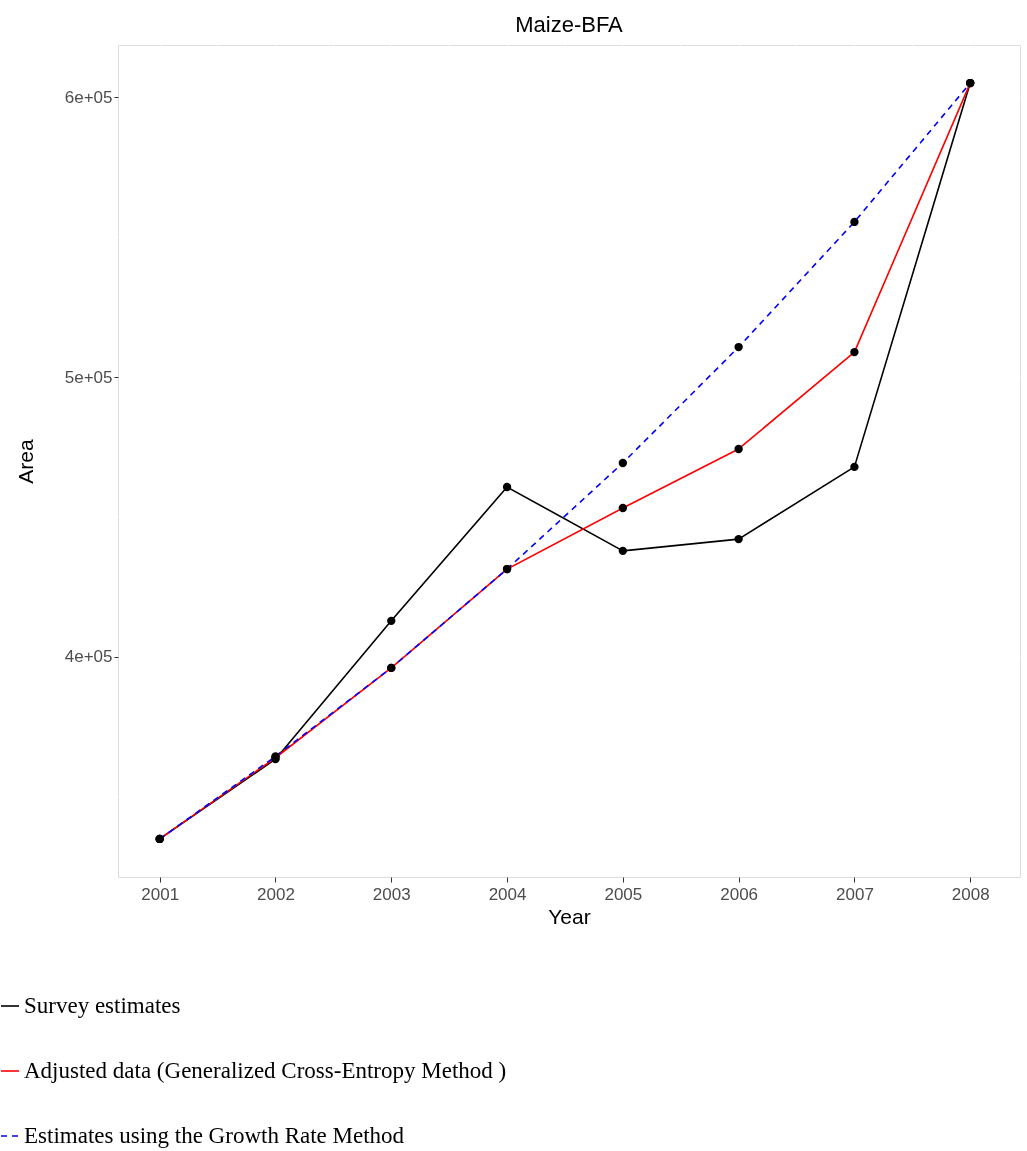 The height and width of the screenshot is (1151, 1027). What do you see at coordinates (88, 657) in the screenshot?
I see `y-tick-label: 4e+05` at bounding box center [88, 657].